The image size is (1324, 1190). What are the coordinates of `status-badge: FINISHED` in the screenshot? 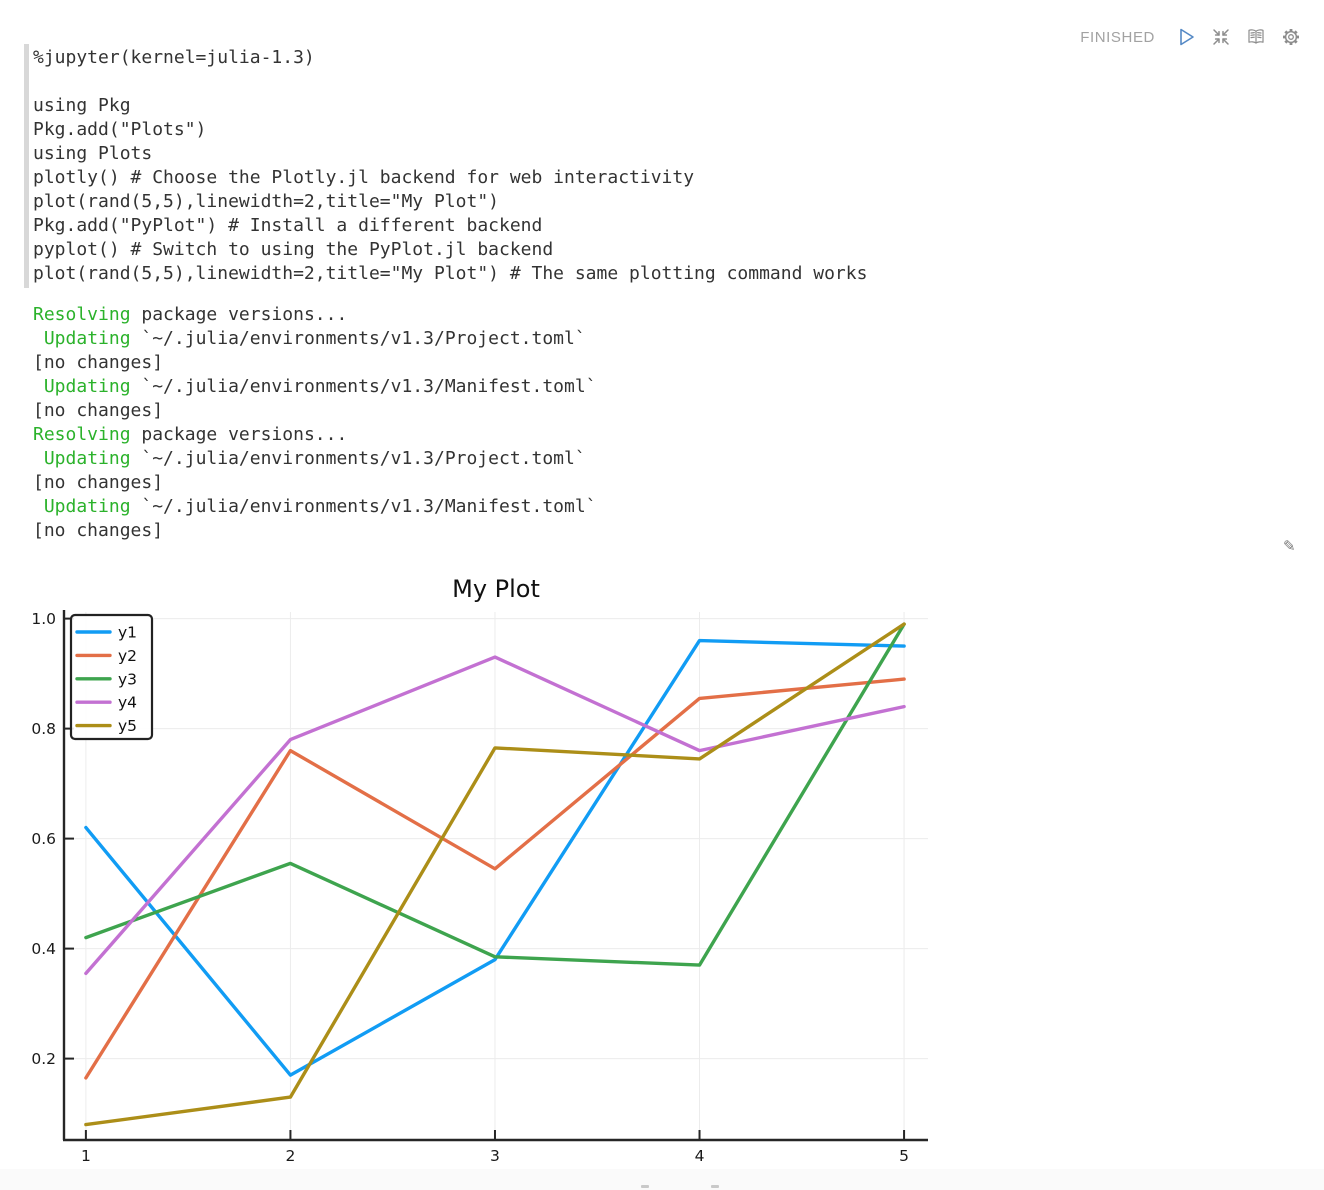 It's located at (1117, 37).